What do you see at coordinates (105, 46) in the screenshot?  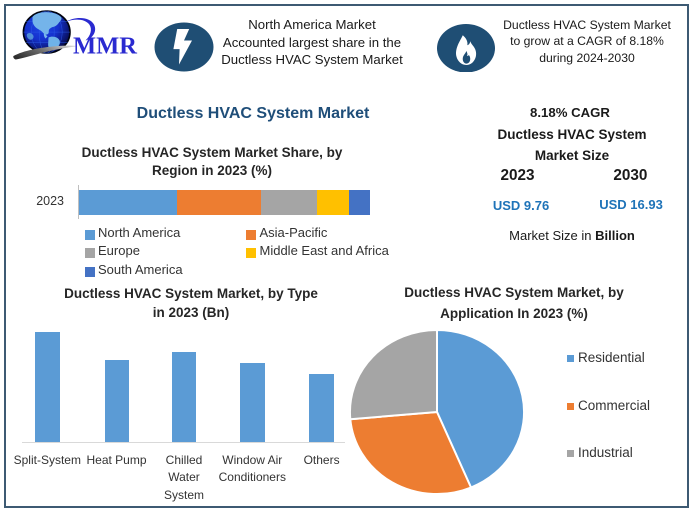 I see `svg-text: MMR` at bounding box center [105, 46].